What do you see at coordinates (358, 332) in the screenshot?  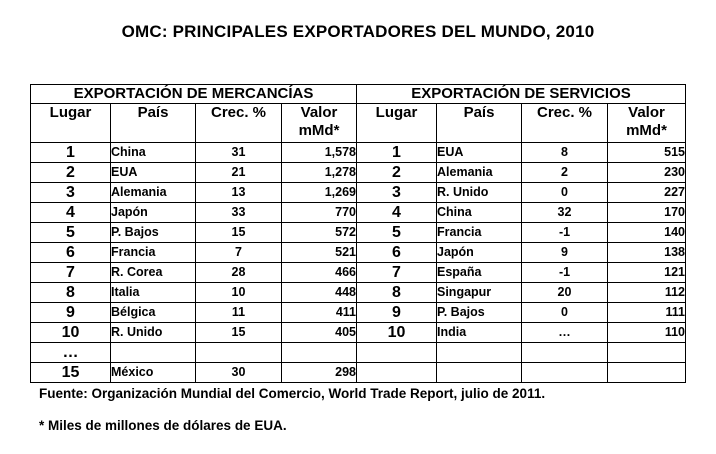 I see `table-row: 10 R. Unido 15 405 10 India… 110` at bounding box center [358, 332].